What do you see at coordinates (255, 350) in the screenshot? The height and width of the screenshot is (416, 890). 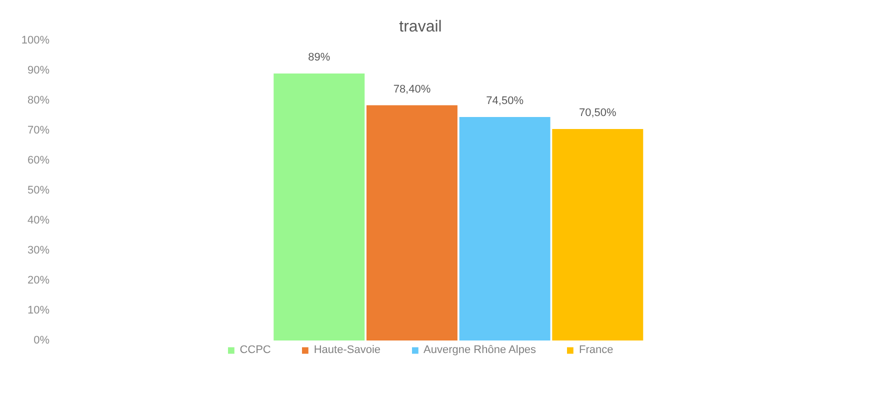 I see `legend-label: CCPC` at bounding box center [255, 350].